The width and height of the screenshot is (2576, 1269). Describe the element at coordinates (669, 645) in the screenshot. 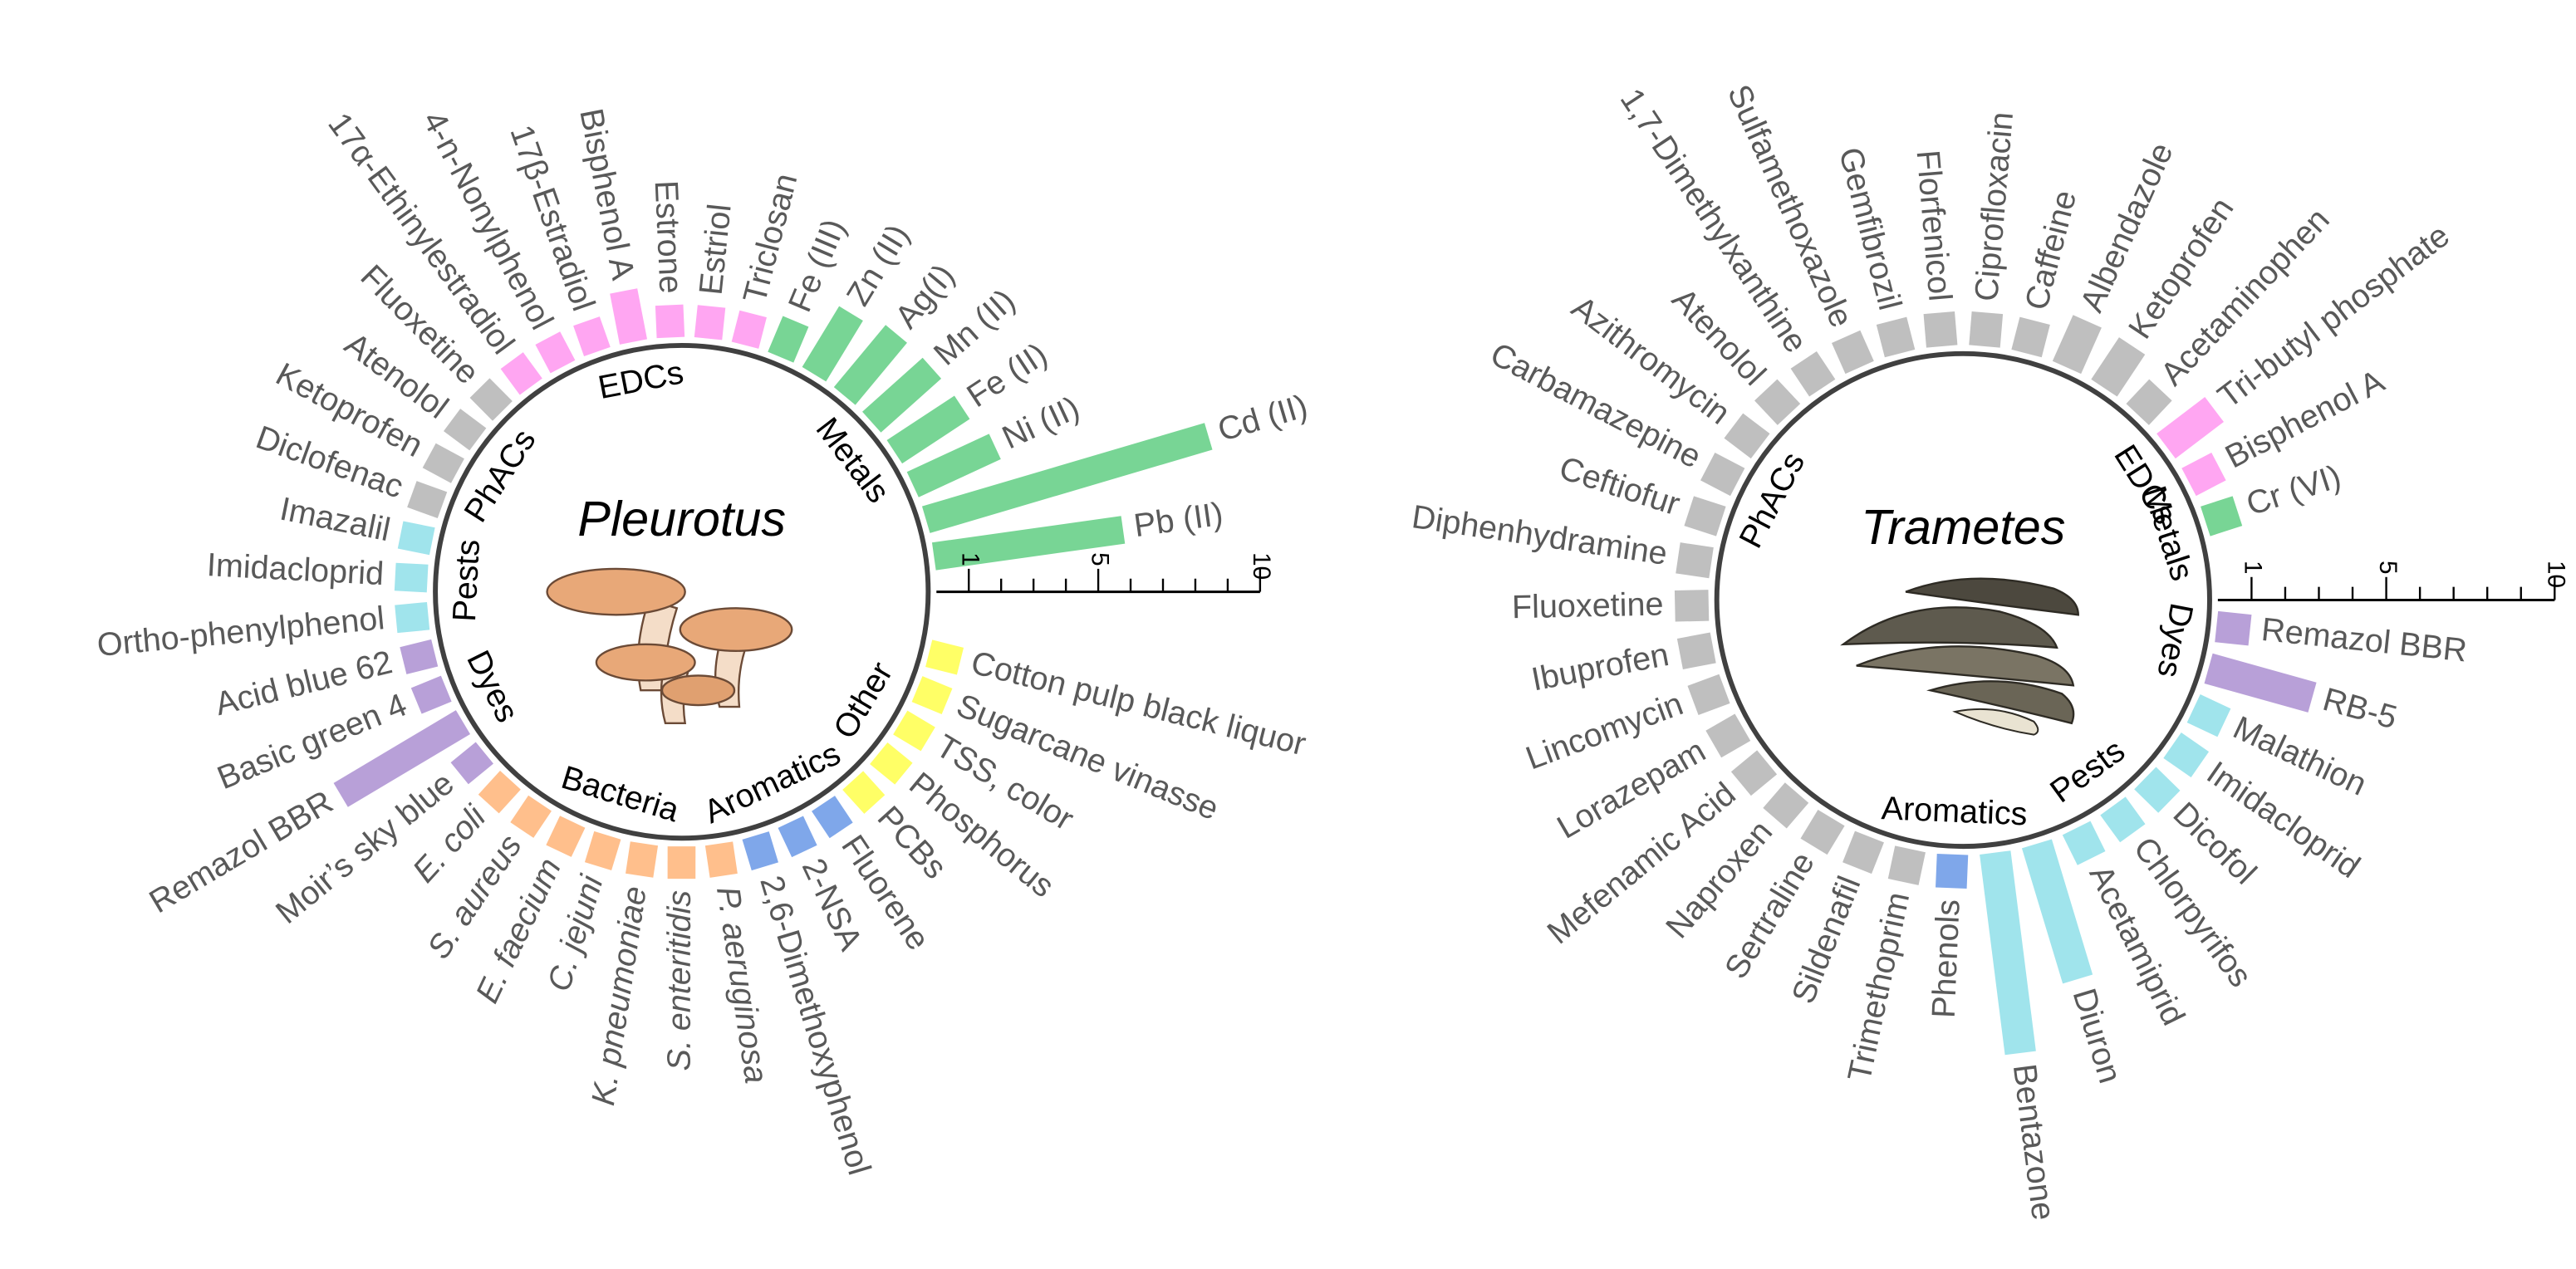

I see `pleurotus-illustration` at that location.